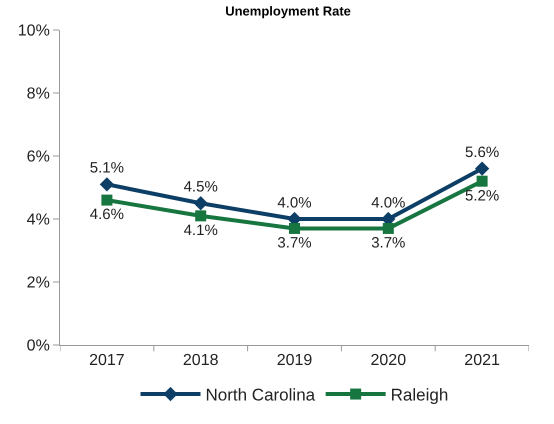  I want to click on x-tick-label: 2017, so click(107, 361).